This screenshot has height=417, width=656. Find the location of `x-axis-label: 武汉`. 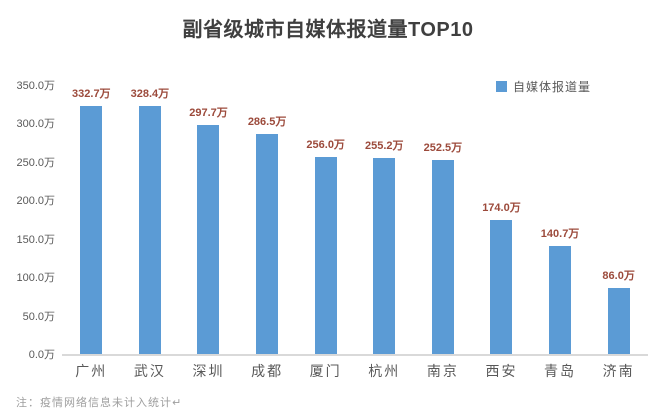

x-axis-label: 武汉 is located at coordinates (149, 371).